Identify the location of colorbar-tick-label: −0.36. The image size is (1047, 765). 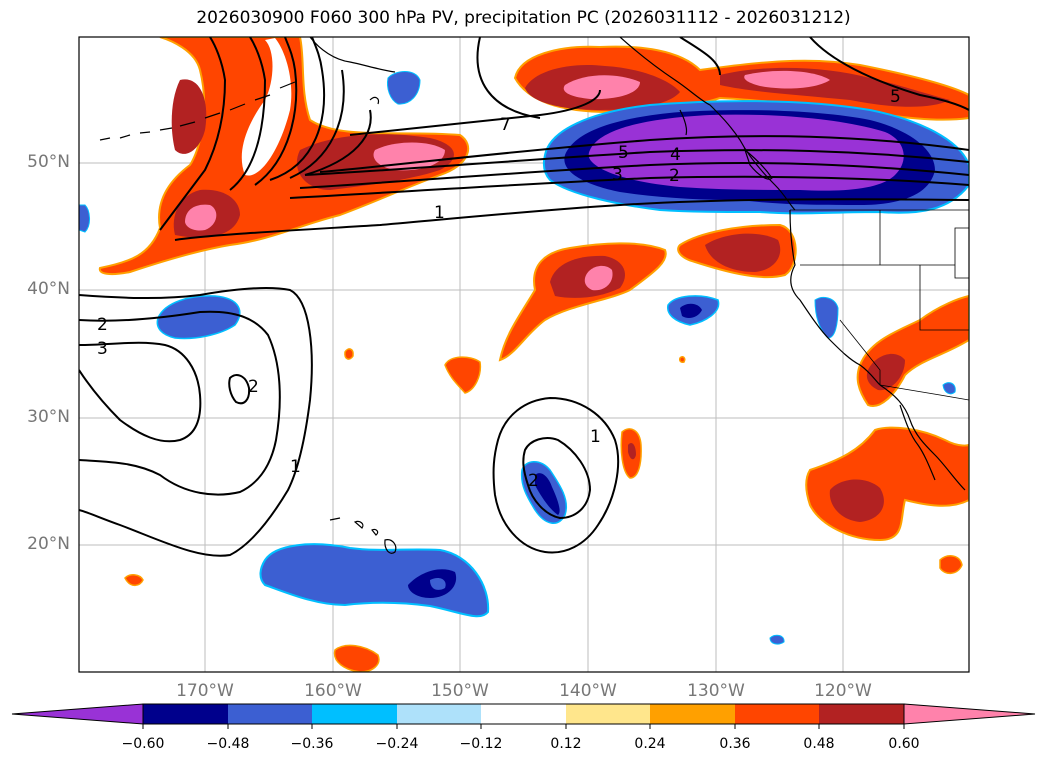
(312, 744).